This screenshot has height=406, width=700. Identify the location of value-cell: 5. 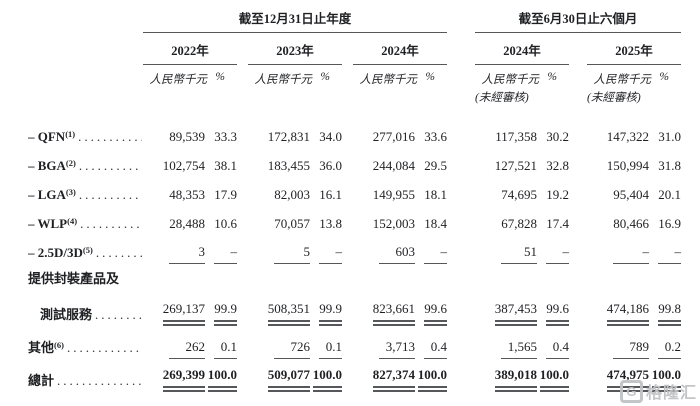
(279, 254).